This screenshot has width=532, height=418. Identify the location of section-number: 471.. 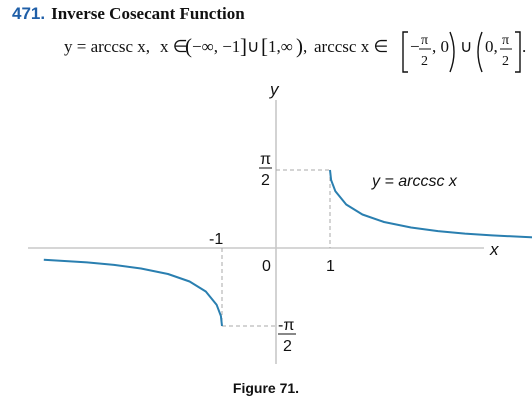
(29, 13).